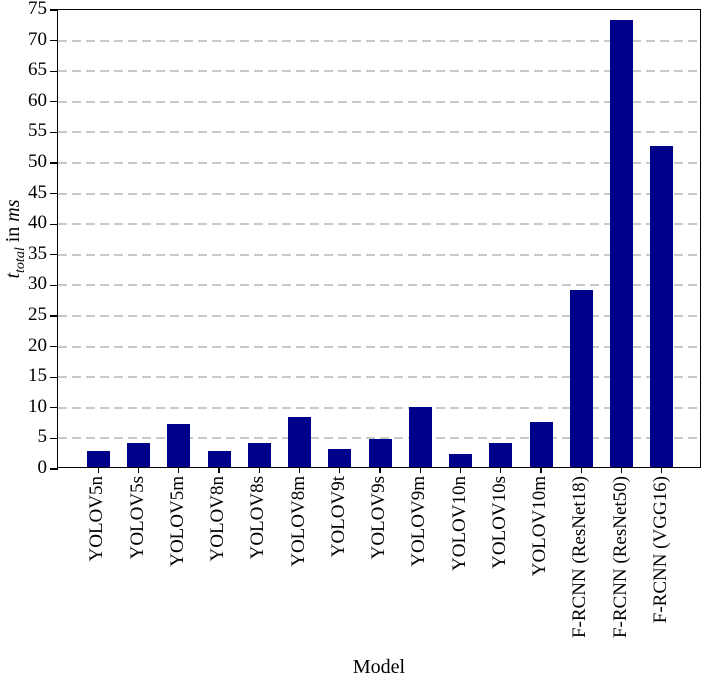  Describe the element at coordinates (621, 243) in the screenshot. I see `bar-F-RCNN (ResNet50)` at that location.